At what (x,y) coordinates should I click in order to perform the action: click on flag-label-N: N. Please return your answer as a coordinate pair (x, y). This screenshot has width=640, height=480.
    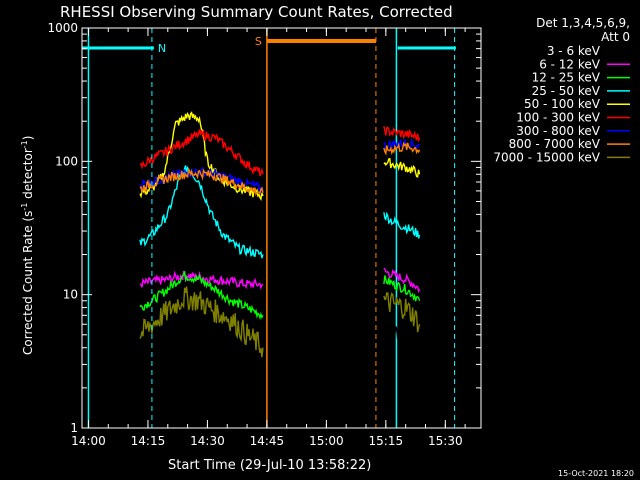
    Looking at the image, I should click on (162, 48).